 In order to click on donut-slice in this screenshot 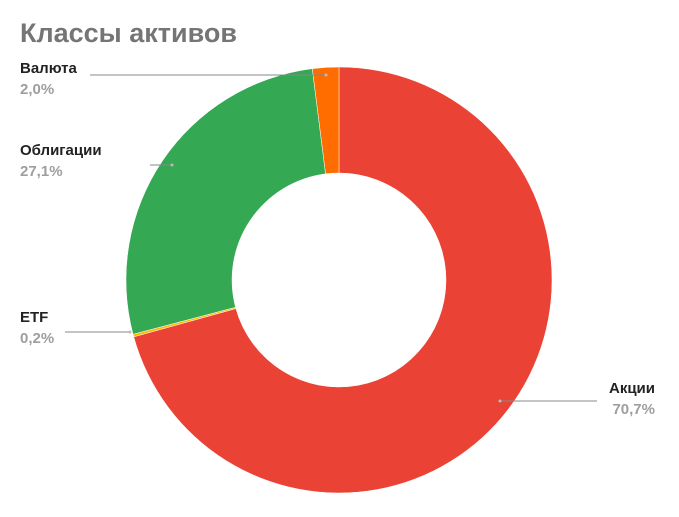, I will do `click(326, 120)`.